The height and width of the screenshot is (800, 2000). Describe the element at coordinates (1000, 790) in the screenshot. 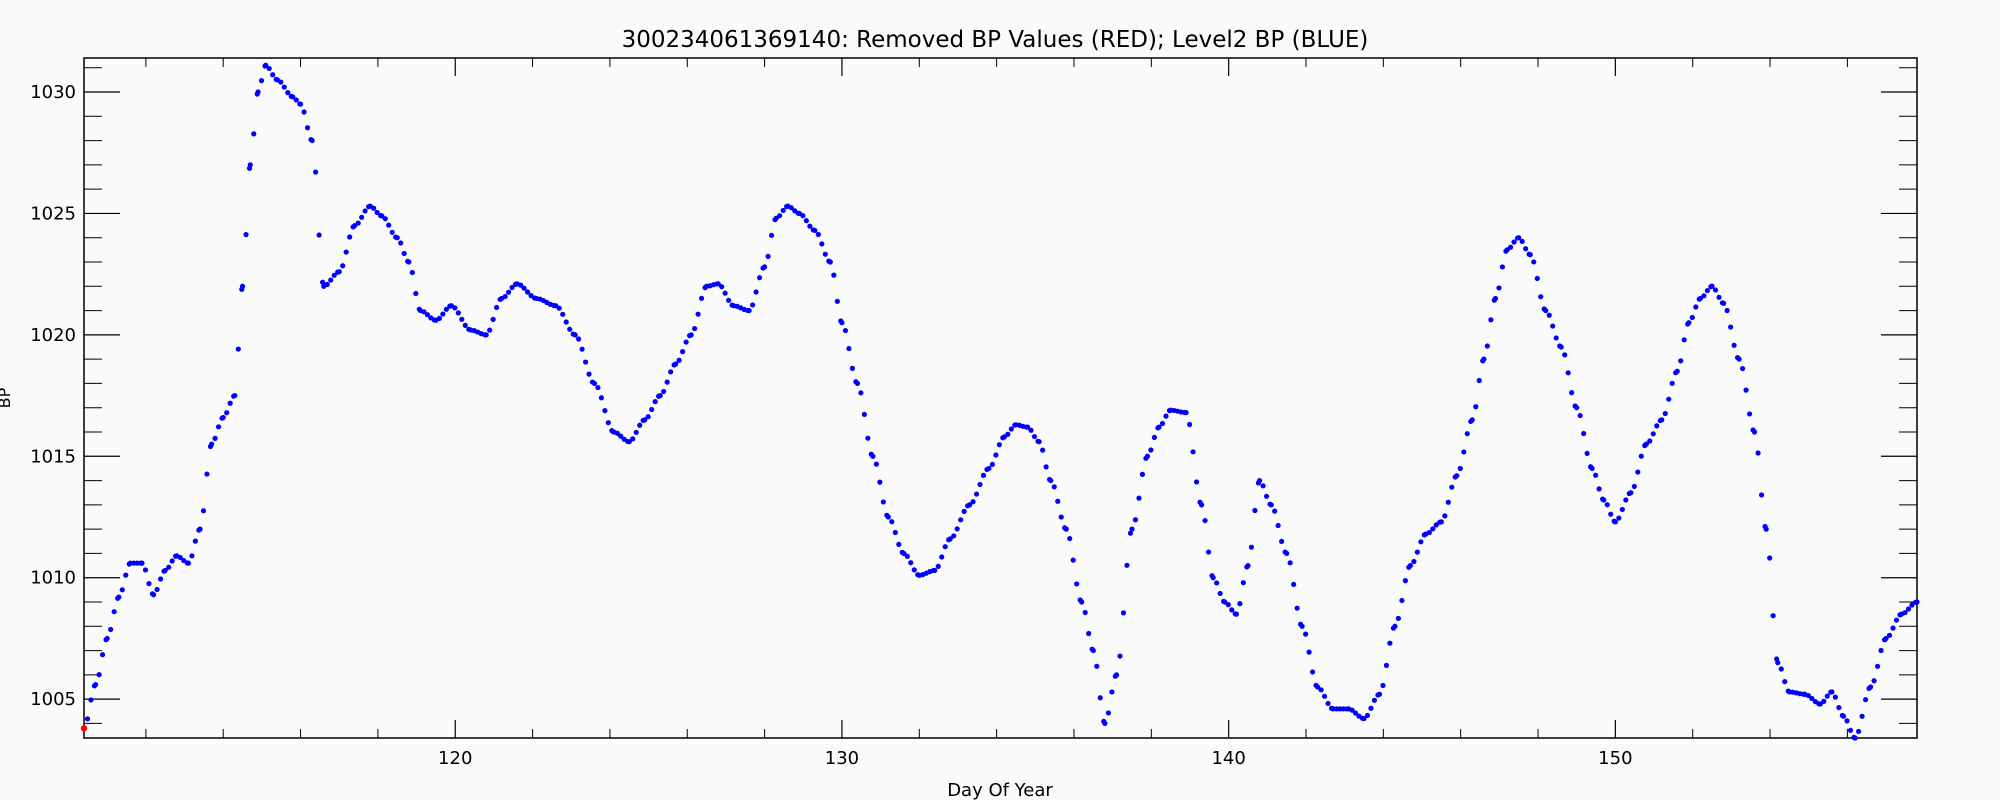

I see `x-axis-label: Day Of Year` at that location.